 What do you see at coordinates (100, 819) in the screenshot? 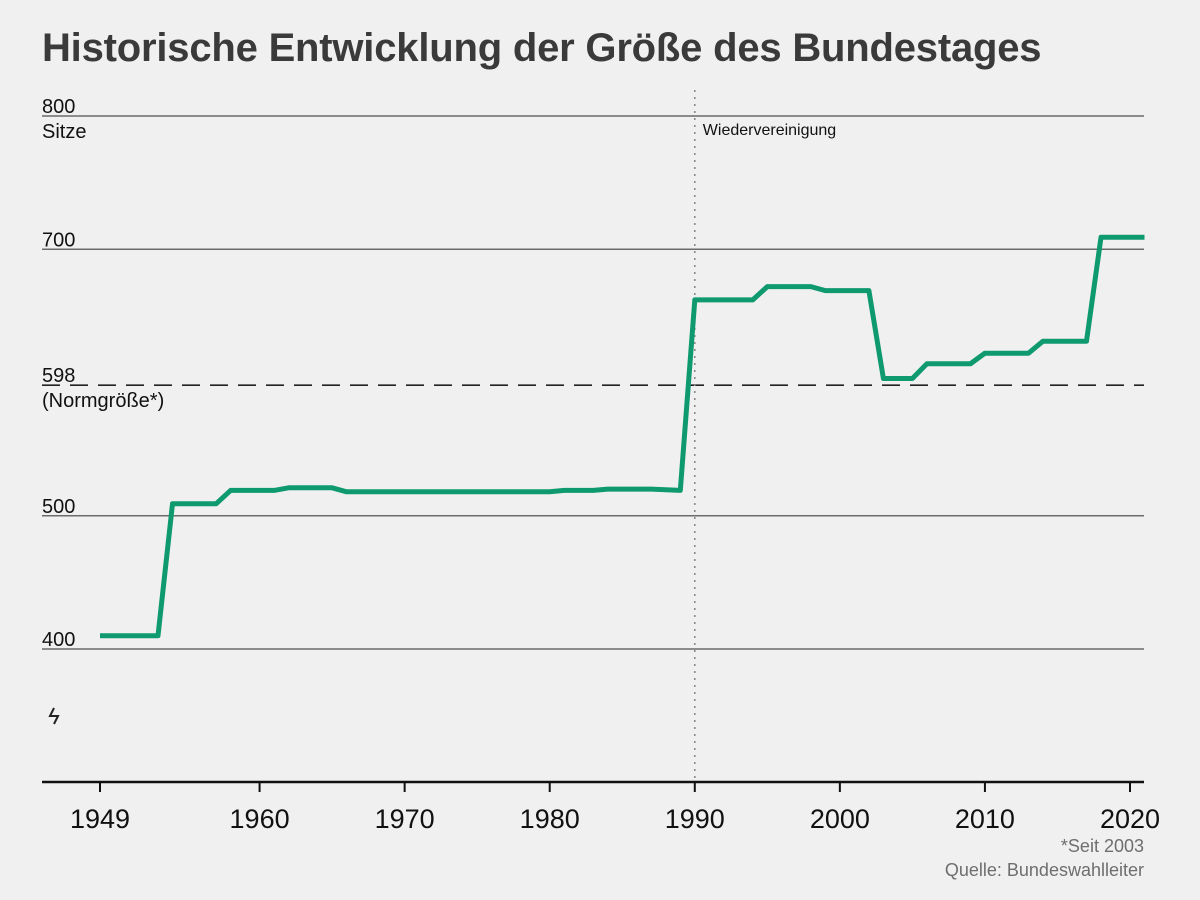
I see `x-tick-label-1949: 1949` at bounding box center [100, 819].